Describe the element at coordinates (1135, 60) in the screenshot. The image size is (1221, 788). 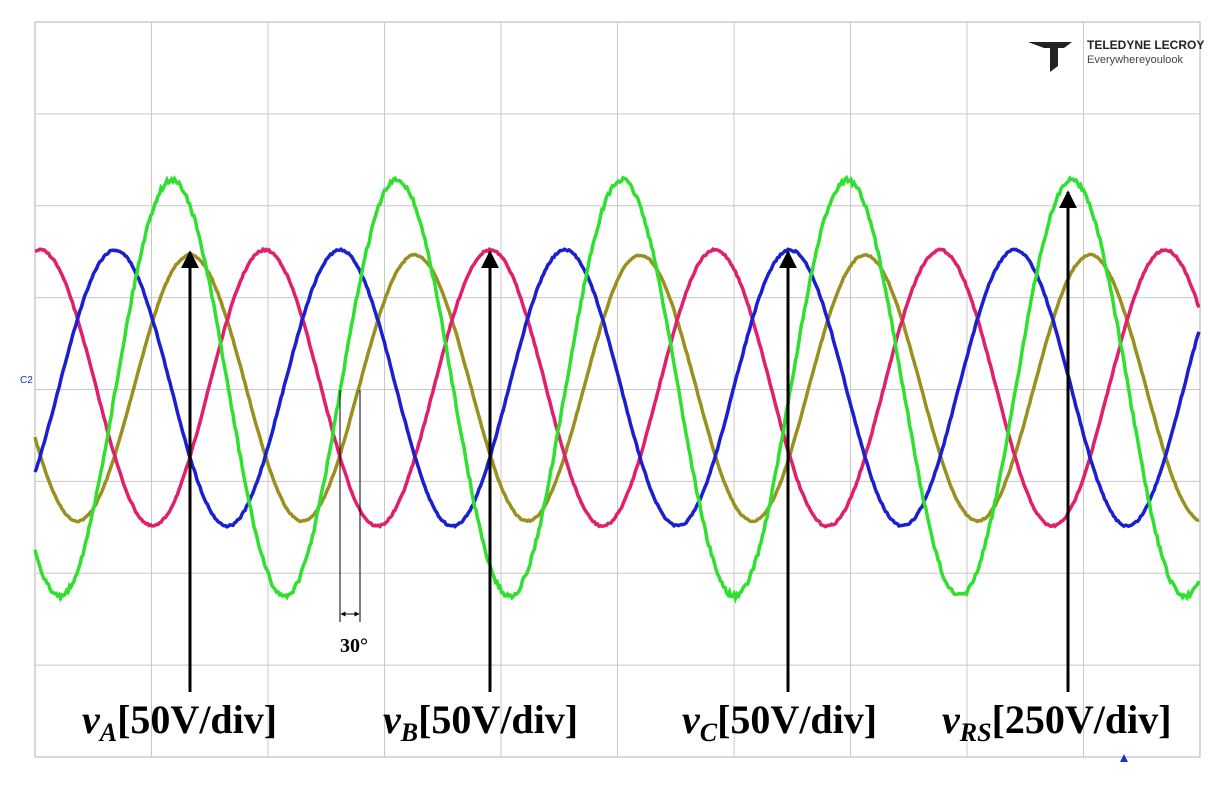
I see `logo-tagline: Everywhereyoulook` at that location.